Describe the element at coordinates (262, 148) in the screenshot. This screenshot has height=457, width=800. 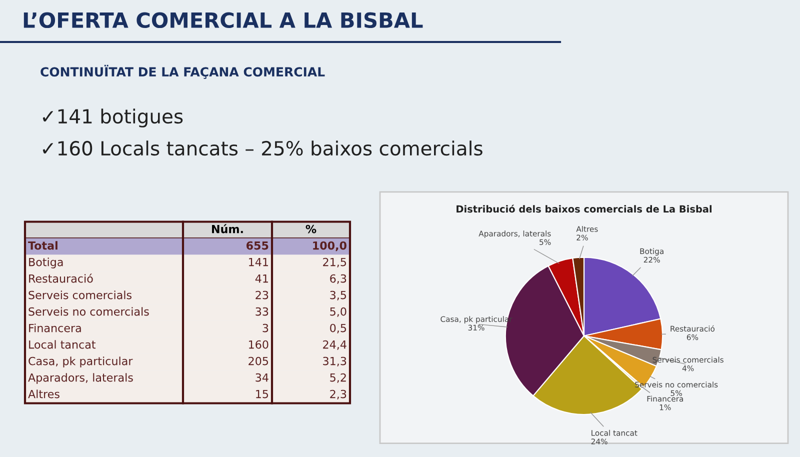
I see `text: ✓160 Locals tancats – 25% baixos comercials` at that location.